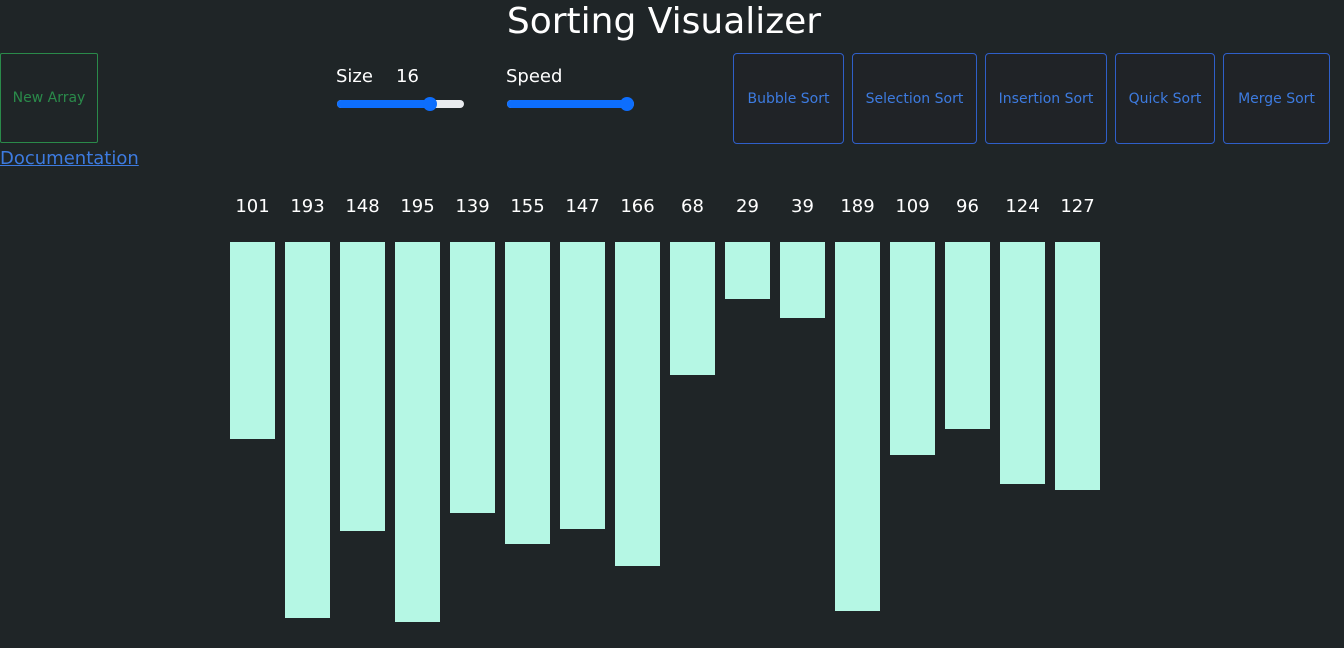 This screenshot has height=648, width=1344. Describe the element at coordinates (664, 21) in the screenshot. I see `page-title: Sorting Visualizer` at that location.